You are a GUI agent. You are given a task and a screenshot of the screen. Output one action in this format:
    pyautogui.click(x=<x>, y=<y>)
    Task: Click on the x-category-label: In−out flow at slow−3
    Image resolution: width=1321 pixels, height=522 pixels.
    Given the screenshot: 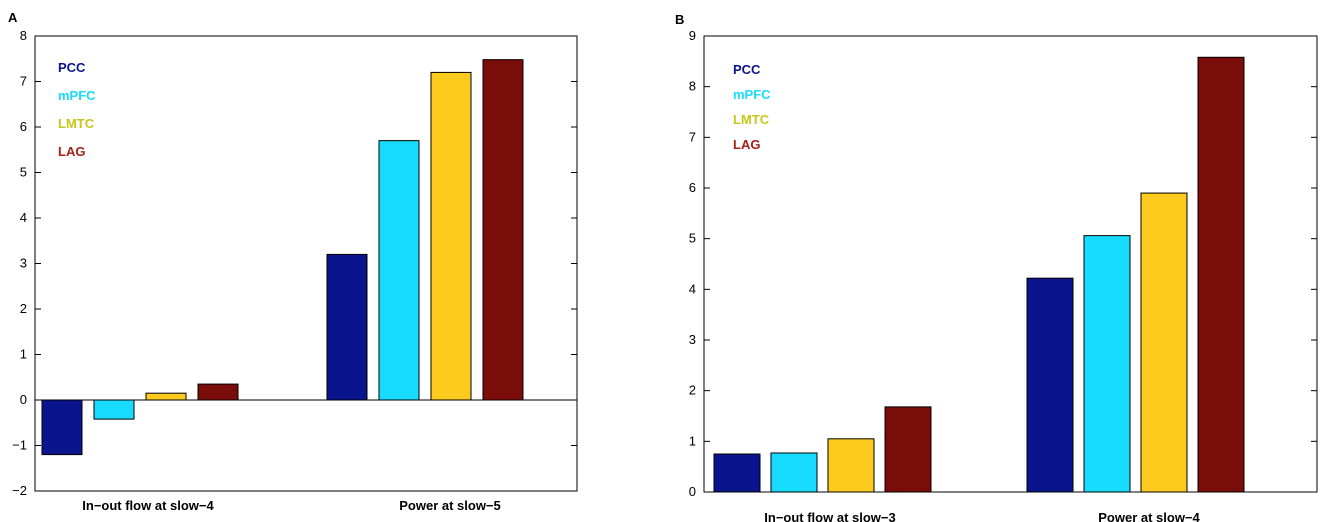 What is the action you would take?
    pyautogui.click(x=829, y=516)
    